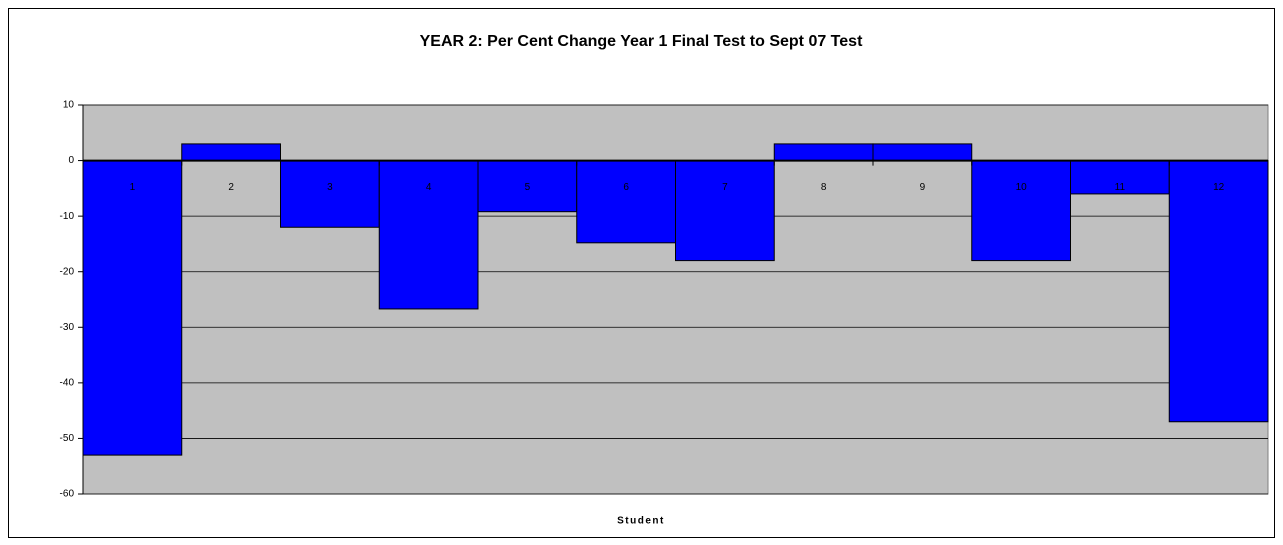 This screenshot has height=545, width=1283. What do you see at coordinates (67, 382) in the screenshot?
I see `y-tick-label: -40` at bounding box center [67, 382].